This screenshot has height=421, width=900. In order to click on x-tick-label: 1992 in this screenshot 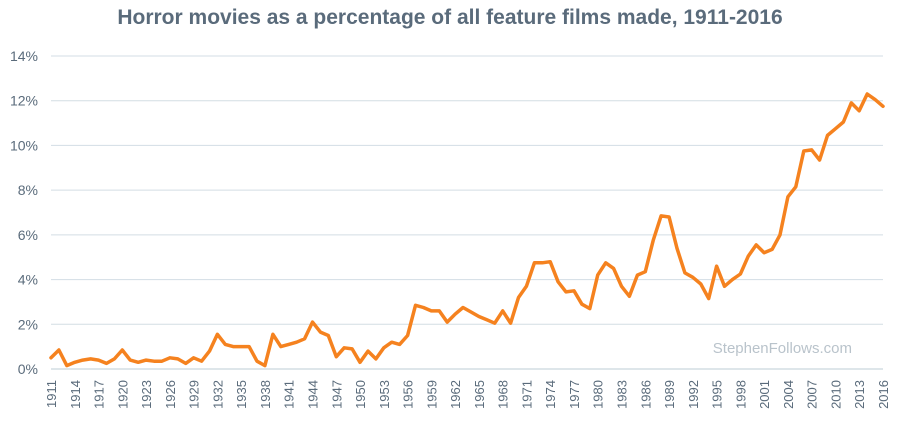, I will do `click(693, 394)`.